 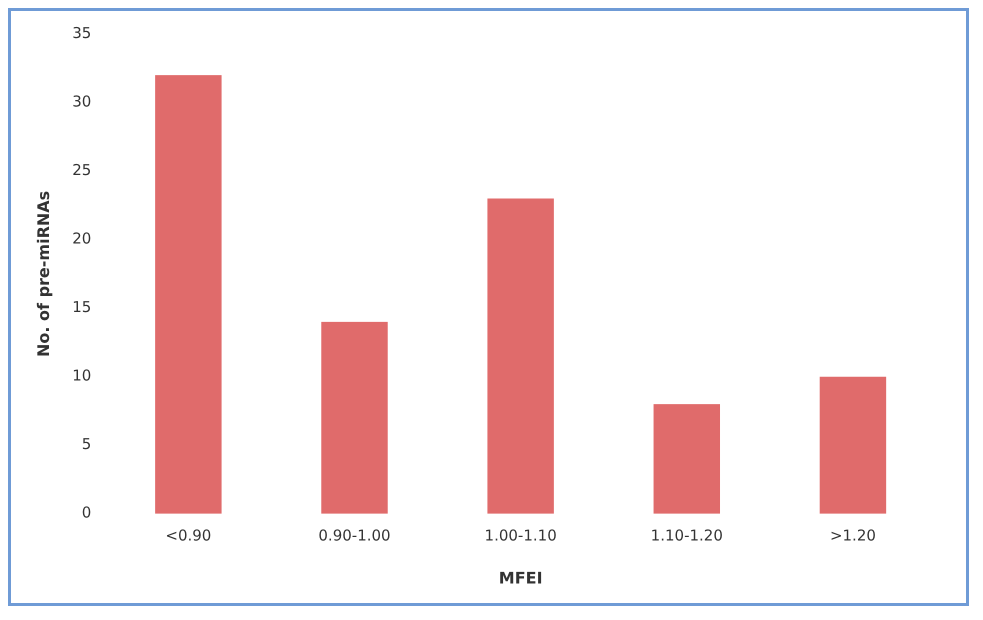 I want to click on y-tick-label: 0, so click(x=87, y=513).